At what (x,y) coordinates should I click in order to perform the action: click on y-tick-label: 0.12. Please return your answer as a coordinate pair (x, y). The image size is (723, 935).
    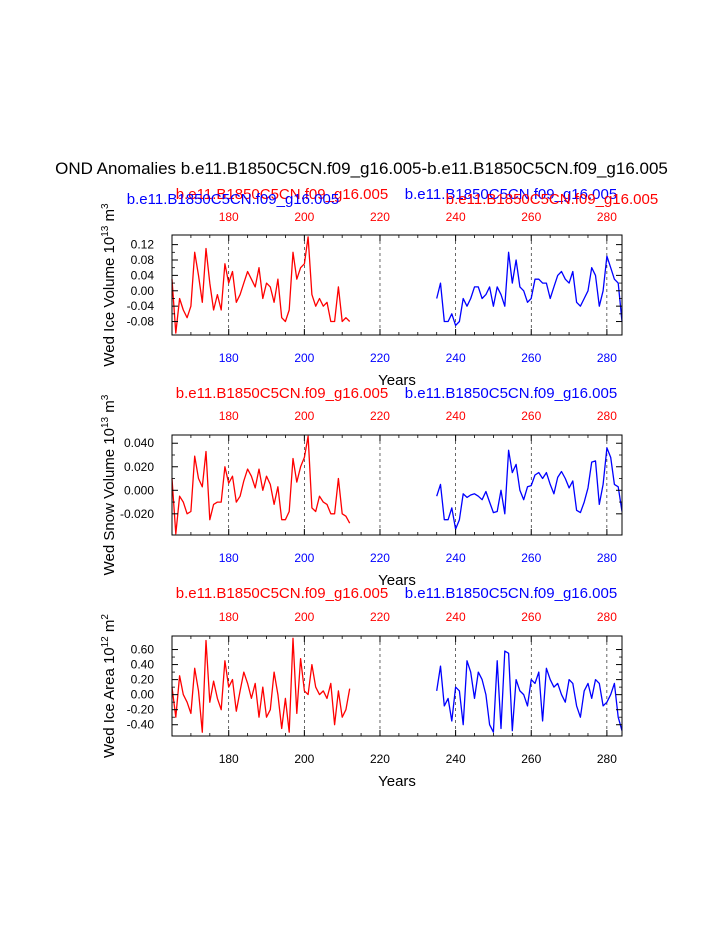
    Looking at the image, I should click on (143, 245).